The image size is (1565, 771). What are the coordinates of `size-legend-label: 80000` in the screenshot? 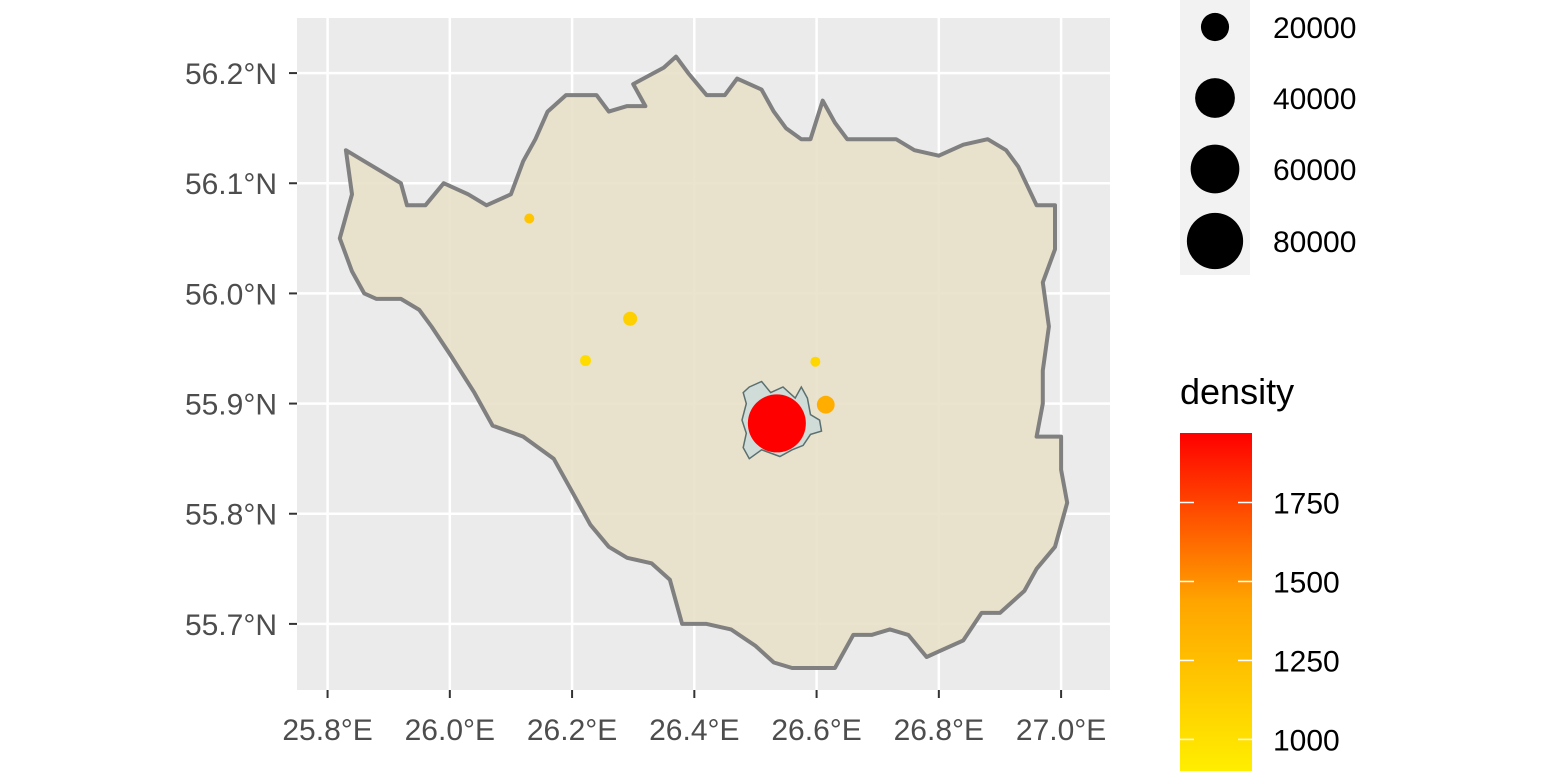 It's located at (1314, 242).